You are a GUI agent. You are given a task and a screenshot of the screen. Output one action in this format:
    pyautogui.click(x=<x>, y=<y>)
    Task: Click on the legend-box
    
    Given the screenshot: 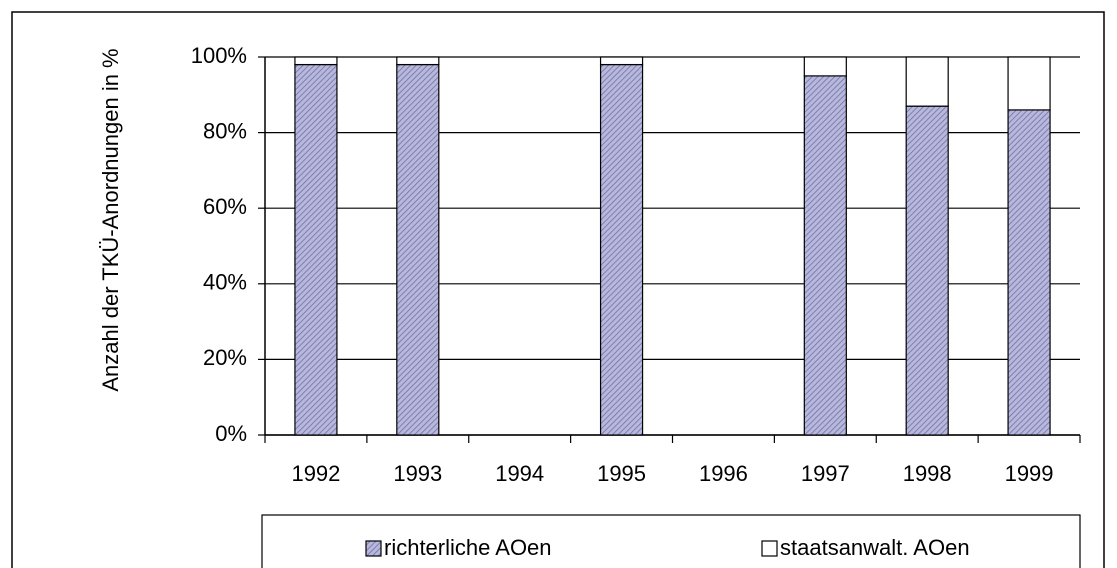 What is the action you would take?
    pyautogui.click(x=671, y=541)
    